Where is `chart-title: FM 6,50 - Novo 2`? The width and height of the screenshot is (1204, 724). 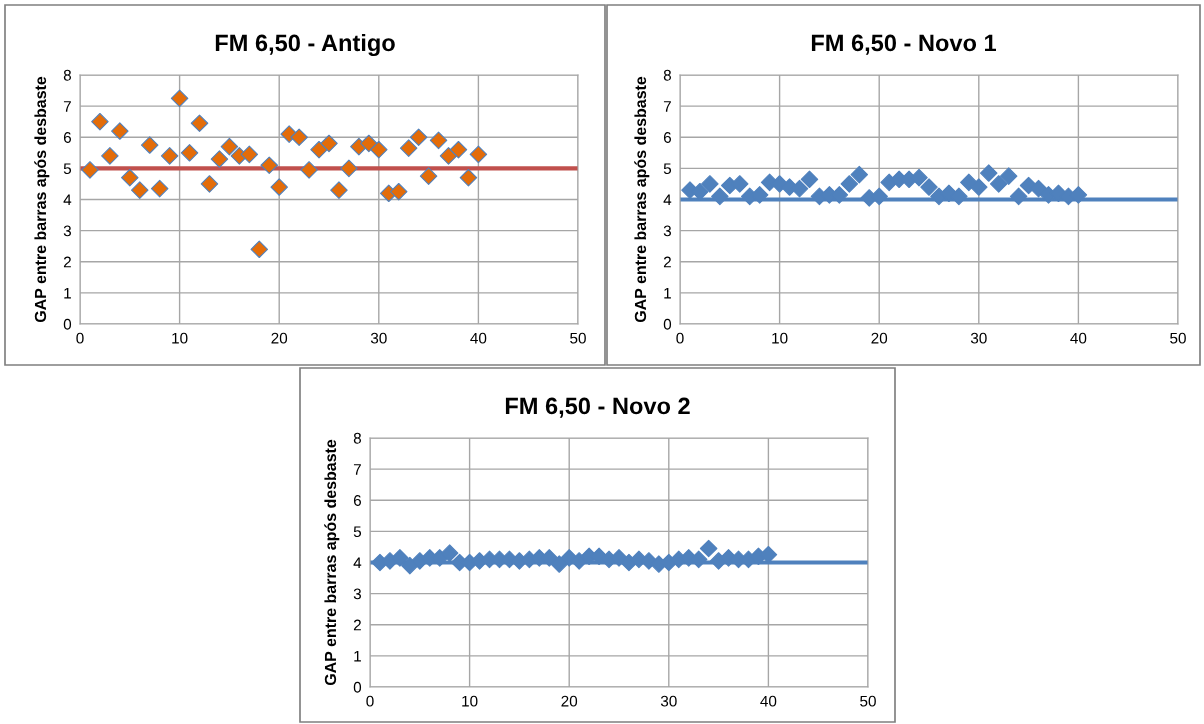
chart-title: FM 6,50 - Novo 2 is located at coordinates (597, 407).